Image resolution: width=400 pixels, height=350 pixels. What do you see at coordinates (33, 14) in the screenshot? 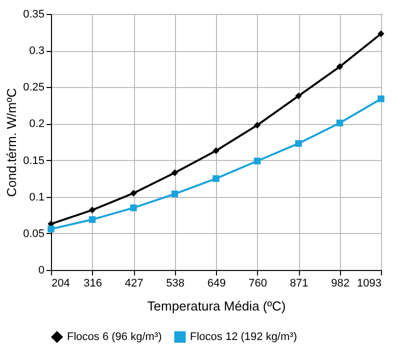
I see `y-tick-label: 0.35` at bounding box center [33, 14].